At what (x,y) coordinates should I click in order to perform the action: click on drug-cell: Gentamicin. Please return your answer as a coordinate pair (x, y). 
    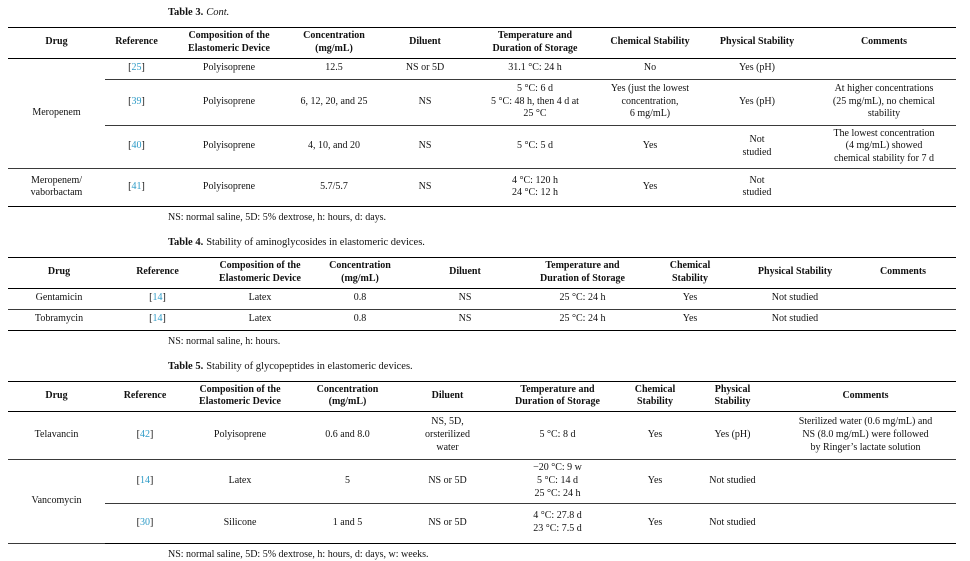
    Looking at the image, I should click on (59, 299).